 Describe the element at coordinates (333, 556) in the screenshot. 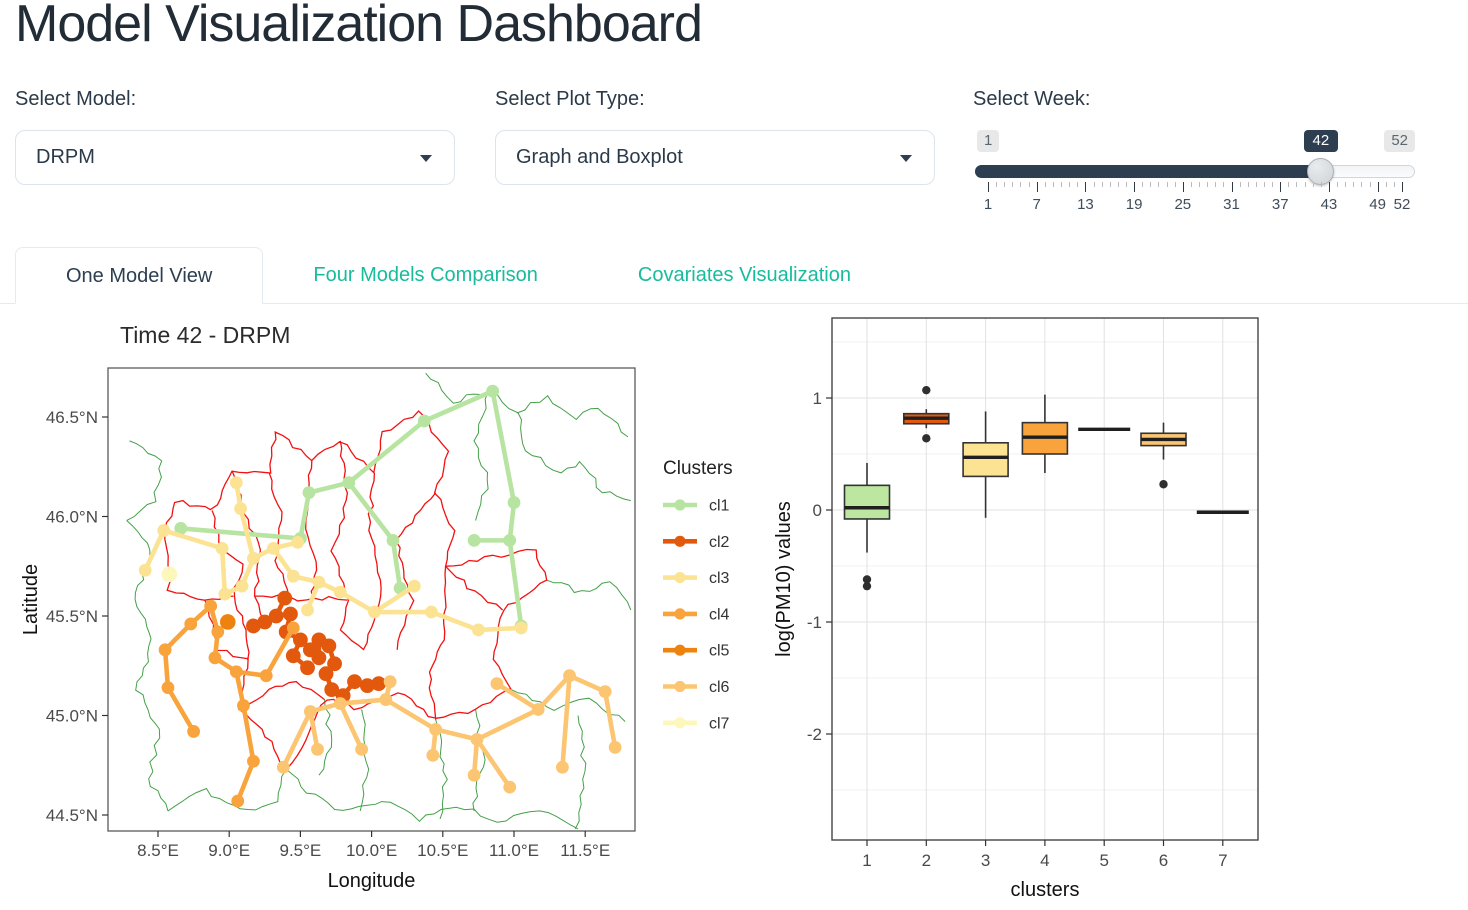

I see `map-cluster-cl3` at that location.